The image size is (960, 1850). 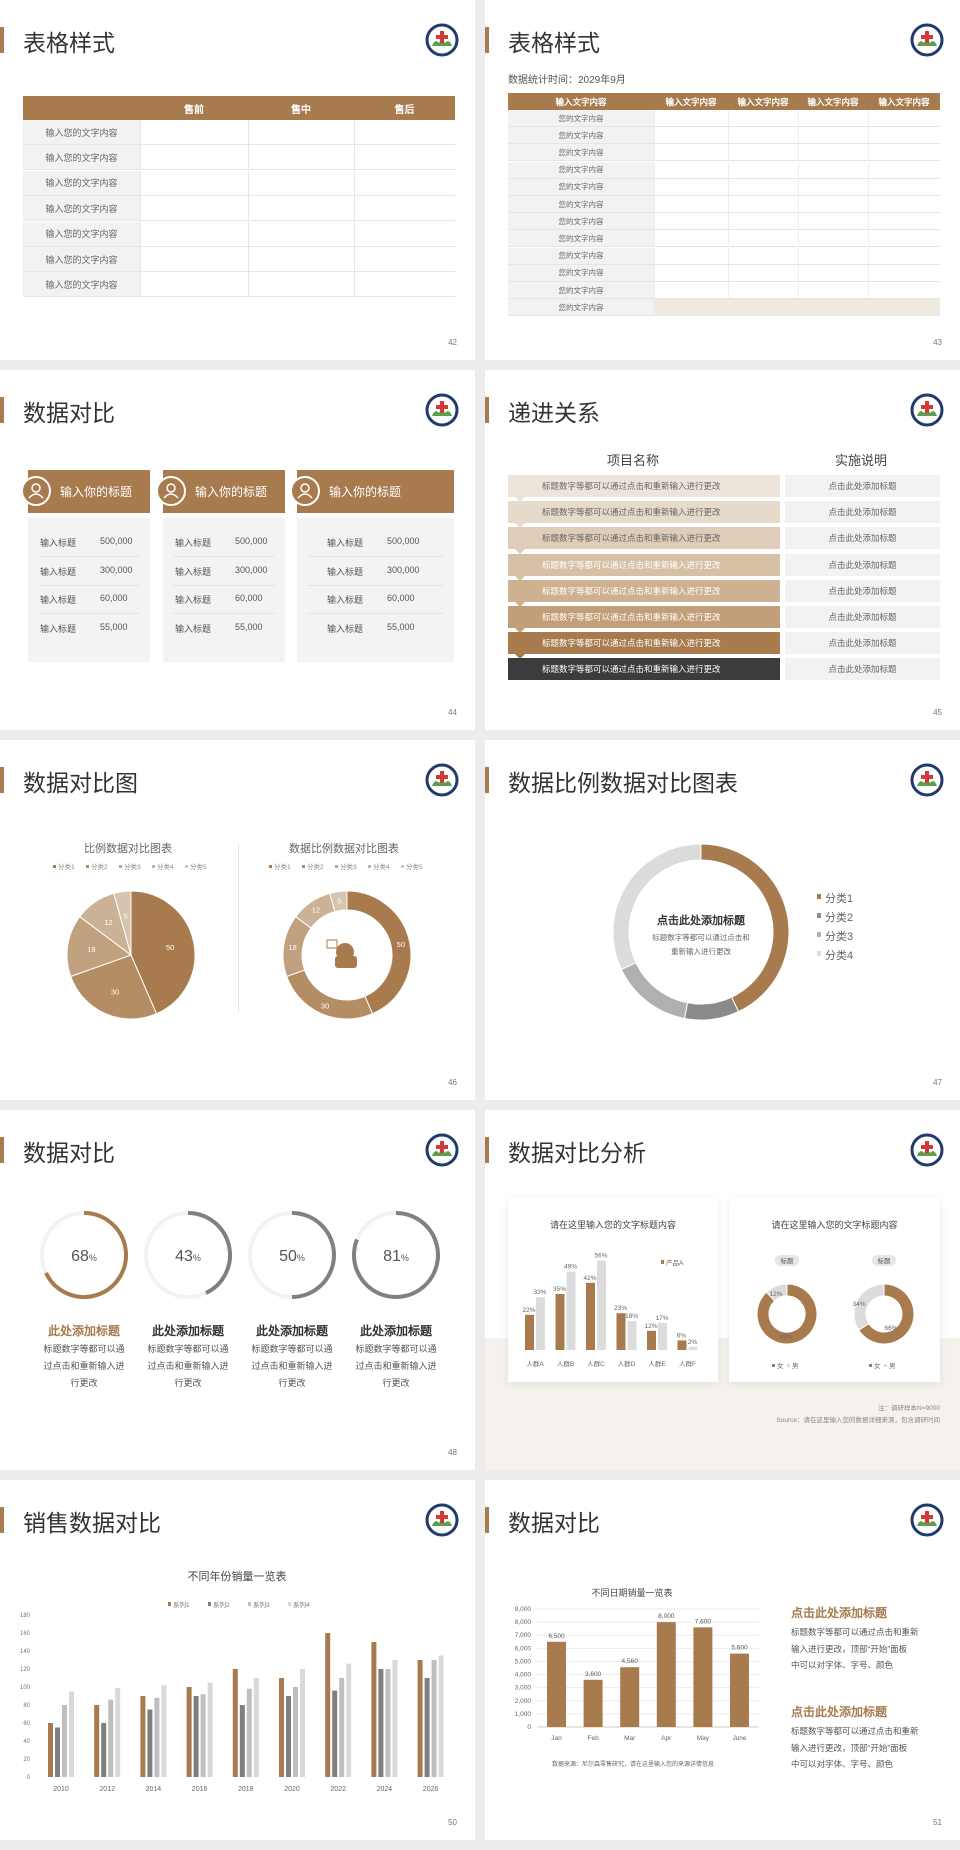 What do you see at coordinates (675, 1262) in the screenshot?
I see `legend-label: 产品A` at bounding box center [675, 1262].